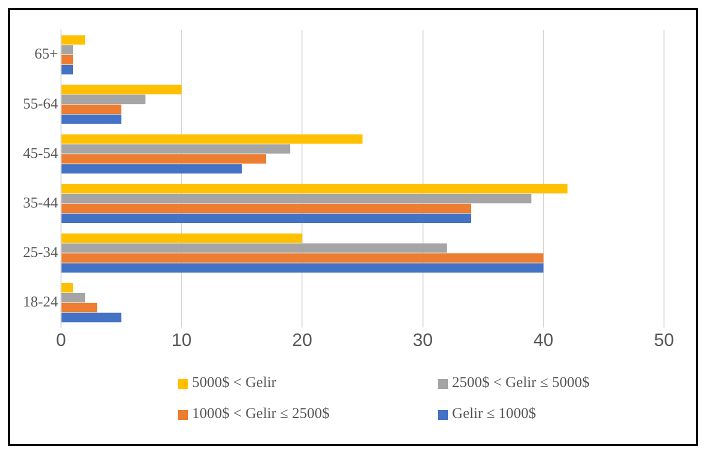 This screenshot has width=709, height=458. Describe the element at coordinates (40, 302) in the screenshot. I see `y-tick-label: 18-24` at that location.